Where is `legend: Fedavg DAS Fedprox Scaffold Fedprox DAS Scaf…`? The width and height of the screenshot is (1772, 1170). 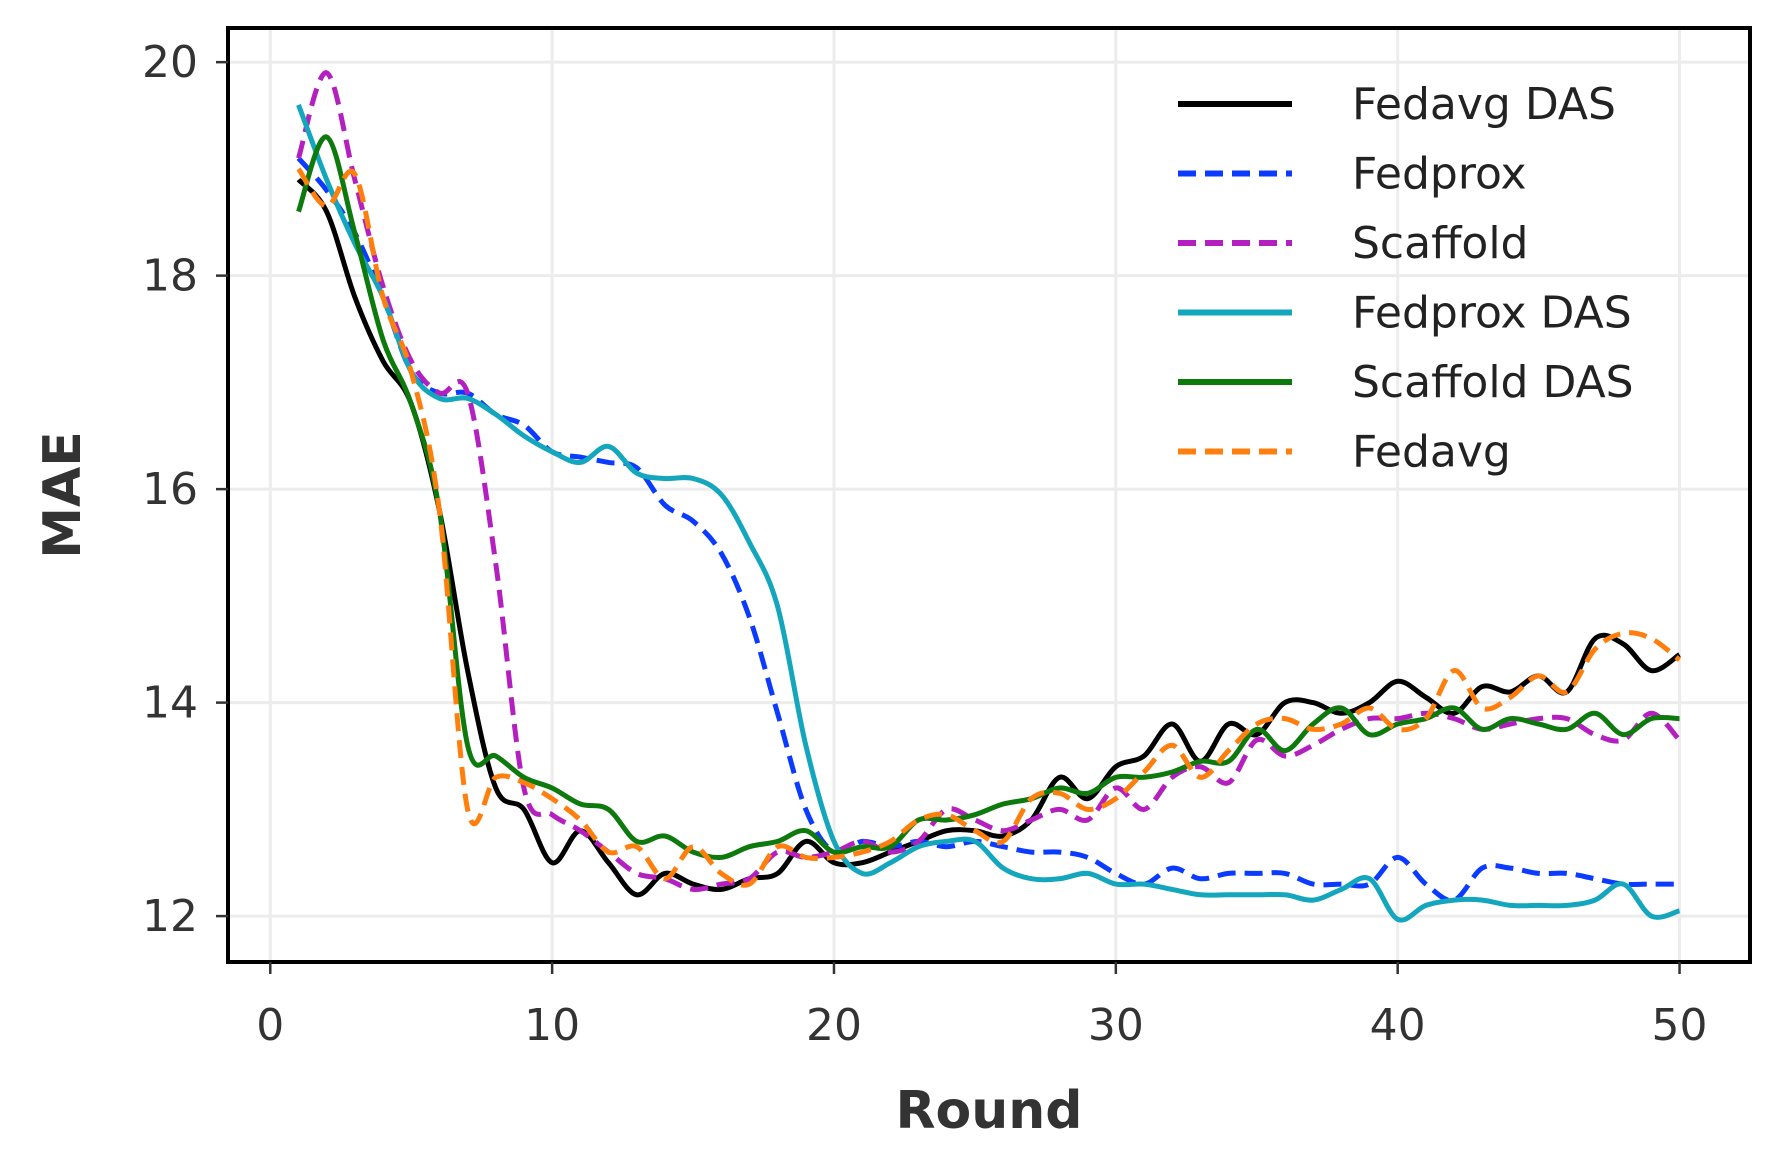
legend: Fedavg DAS Fedprox Scaffold Fedprox DAS Scaf… is located at coordinates (1406, 278).